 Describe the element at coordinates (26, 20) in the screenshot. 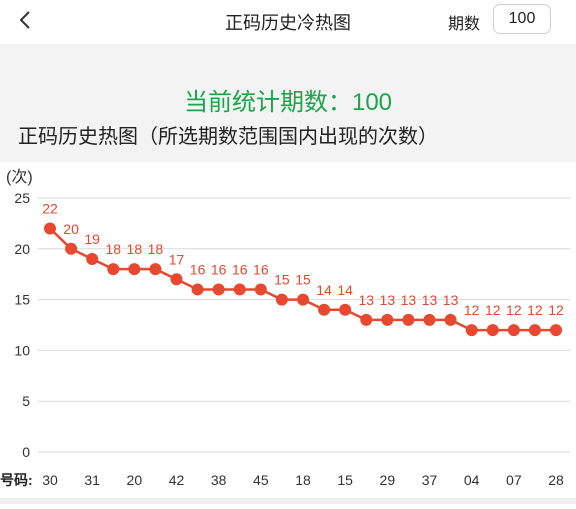

I see `back-icon` at that location.